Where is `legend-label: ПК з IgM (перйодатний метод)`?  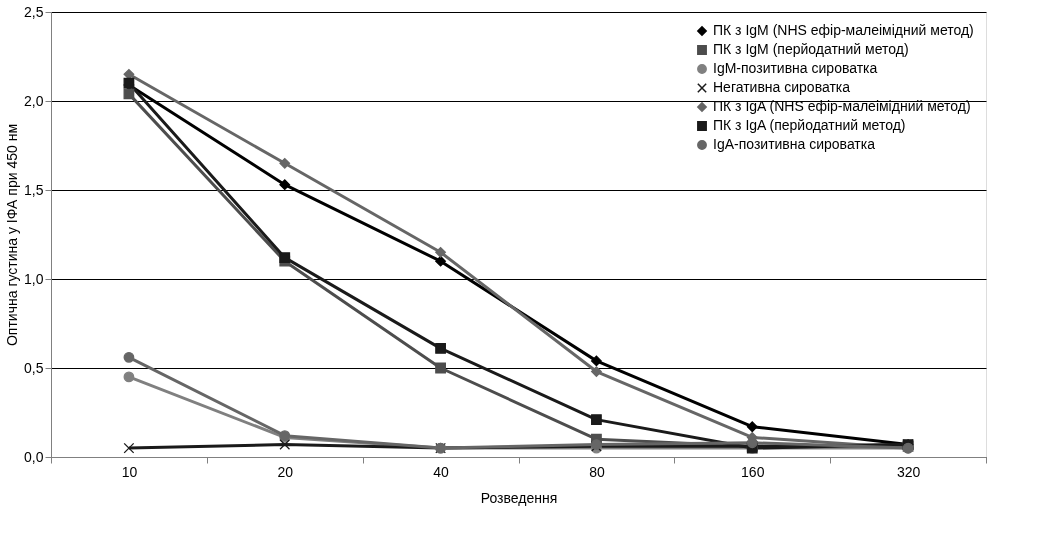 legend-label: ПК з IgM (перйодатний метод) is located at coordinates (811, 49).